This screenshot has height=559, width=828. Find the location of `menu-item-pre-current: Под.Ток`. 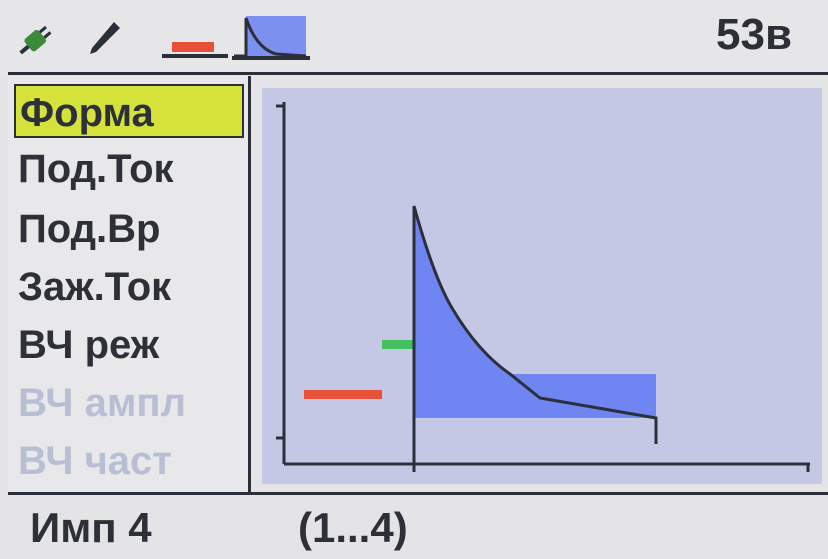

menu-item-pre-current: Под.Ток is located at coordinates (96, 169).